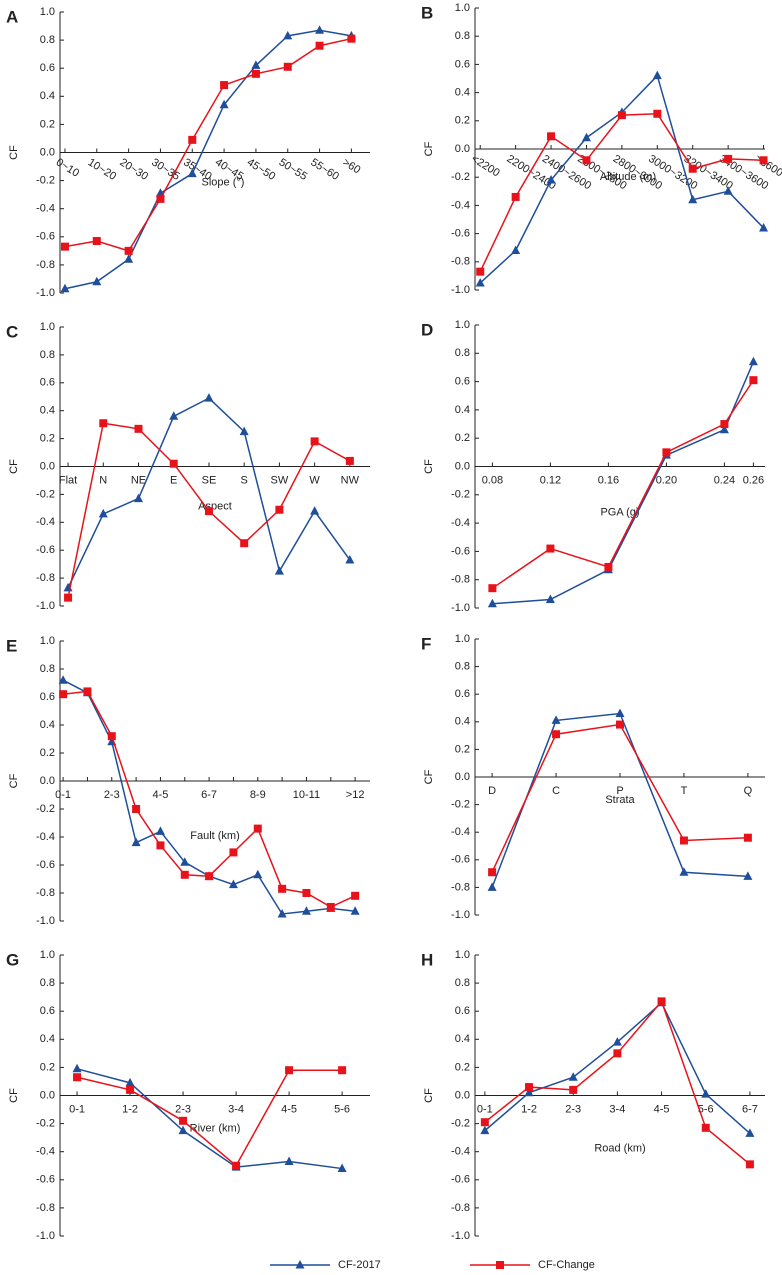 Image resolution: width=782 pixels, height=1275 pixels. I want to click on x-tick-label: >12, so click(355, 795).